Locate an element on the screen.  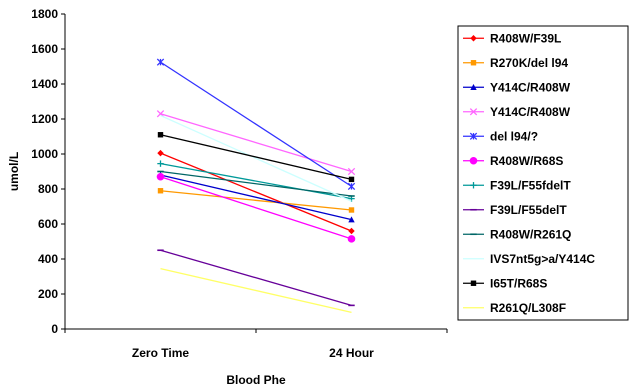
y-tick-label: 0 is located at coordinates (54, 329).